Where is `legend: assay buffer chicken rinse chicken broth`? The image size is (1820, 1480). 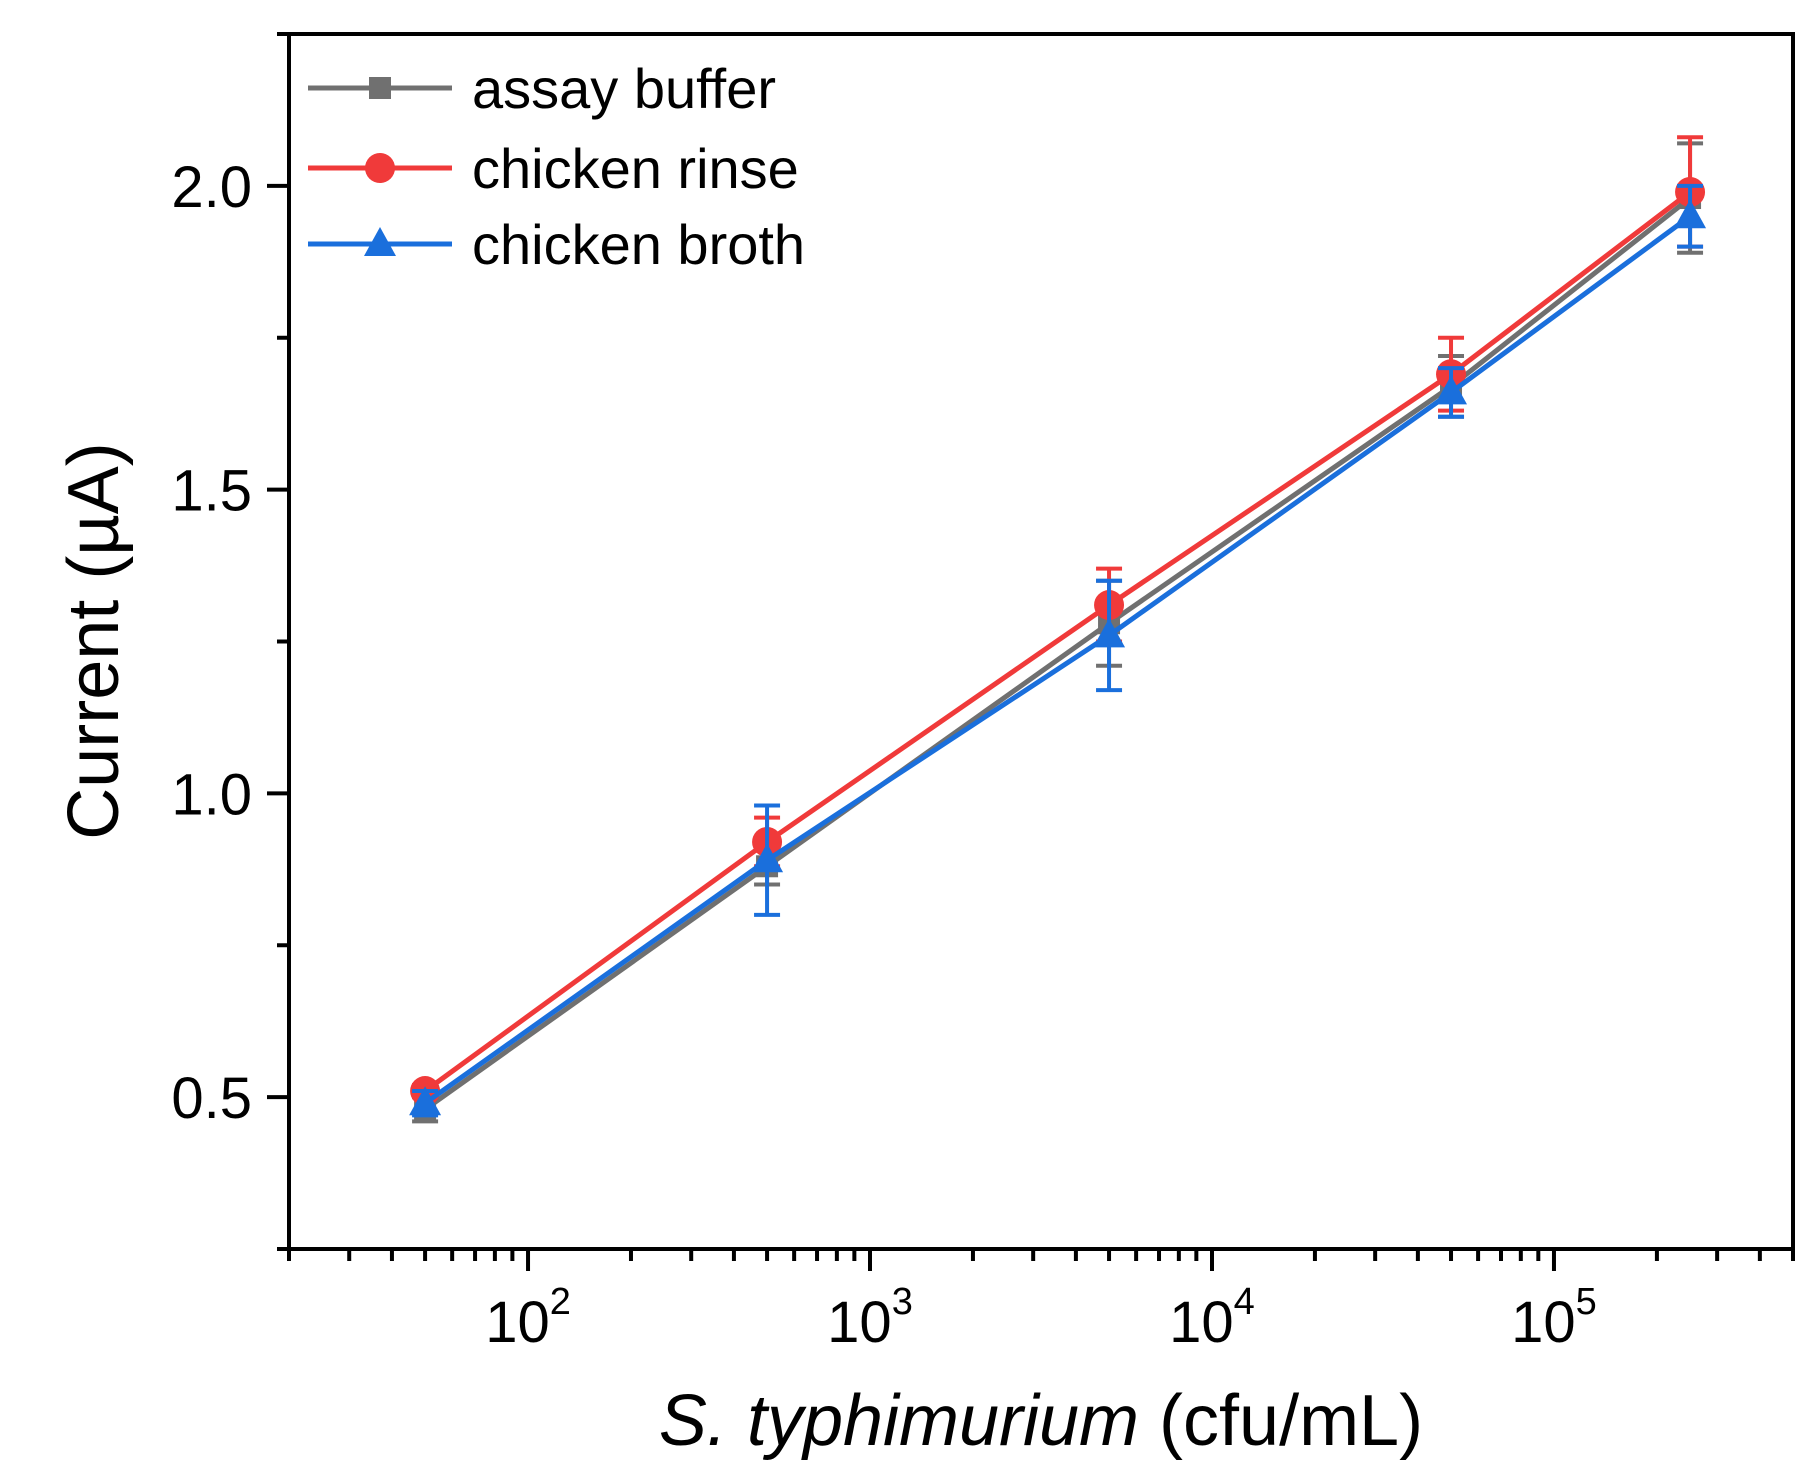
legend: assay buffer chicken rinse chicken broth is located at coordinates (556, 166).